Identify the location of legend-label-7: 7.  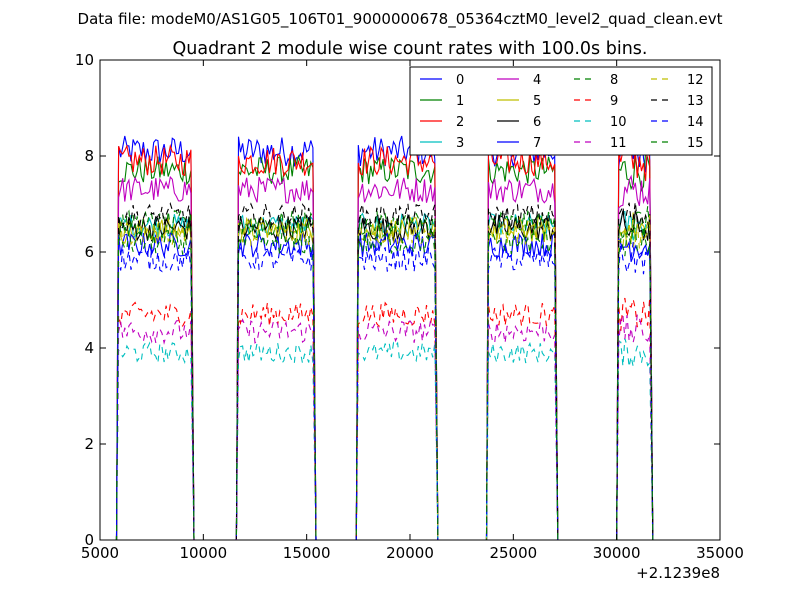
(537, 143).